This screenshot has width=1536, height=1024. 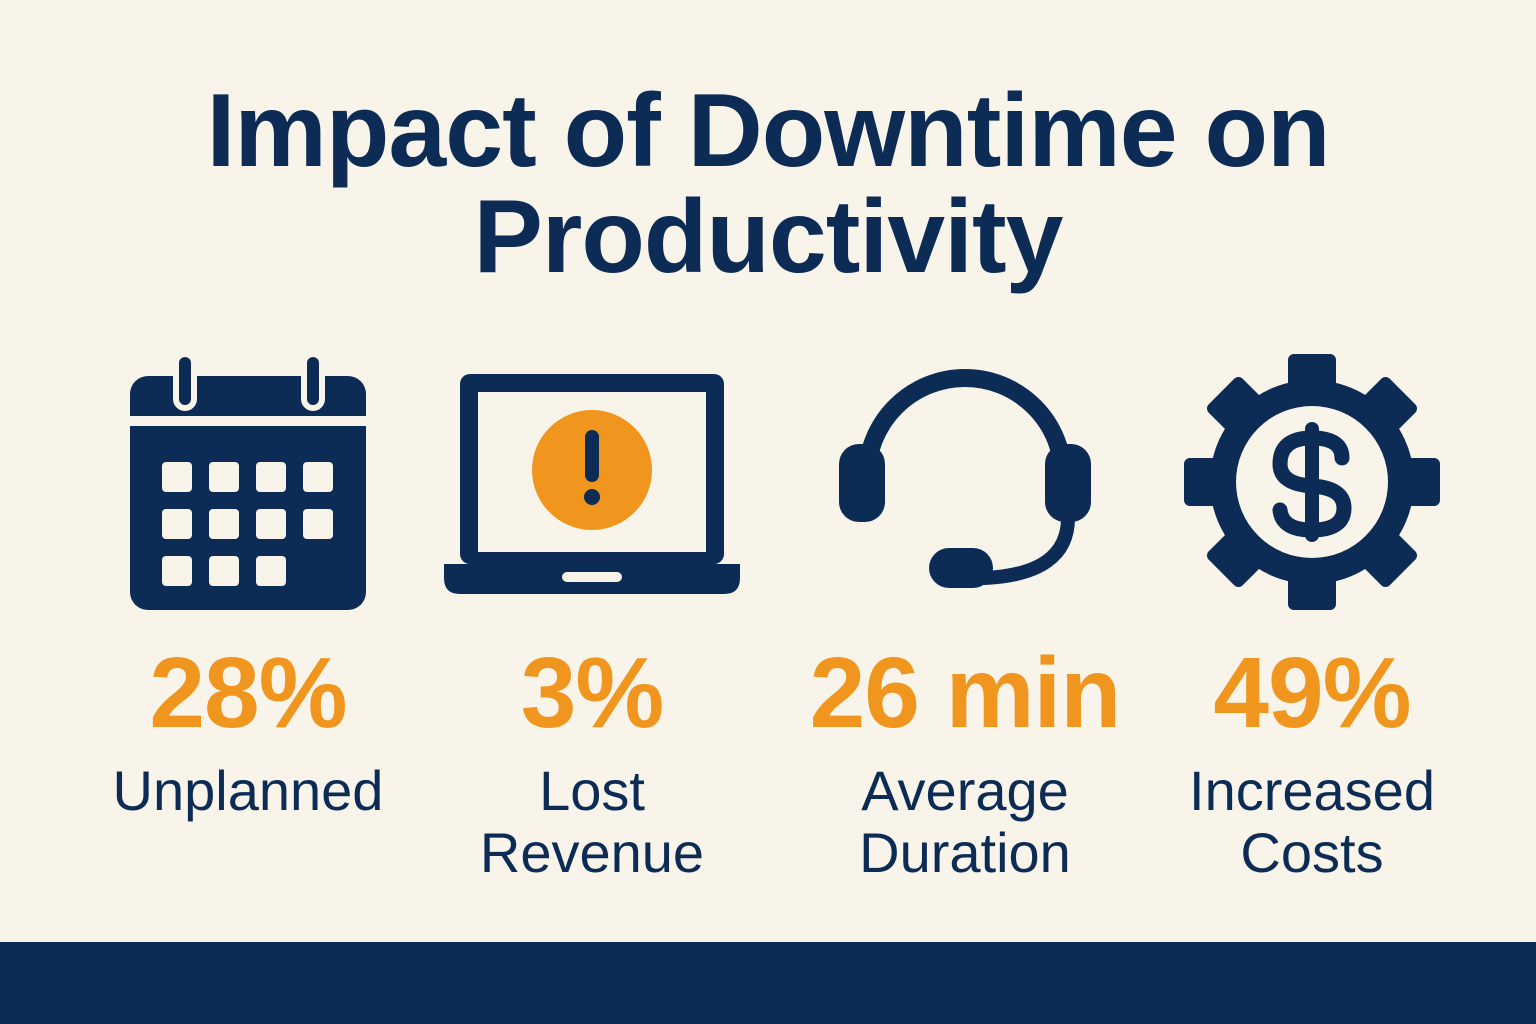 I want to click on stat-label-line-2: Revenue, so click(x=592, y=852).